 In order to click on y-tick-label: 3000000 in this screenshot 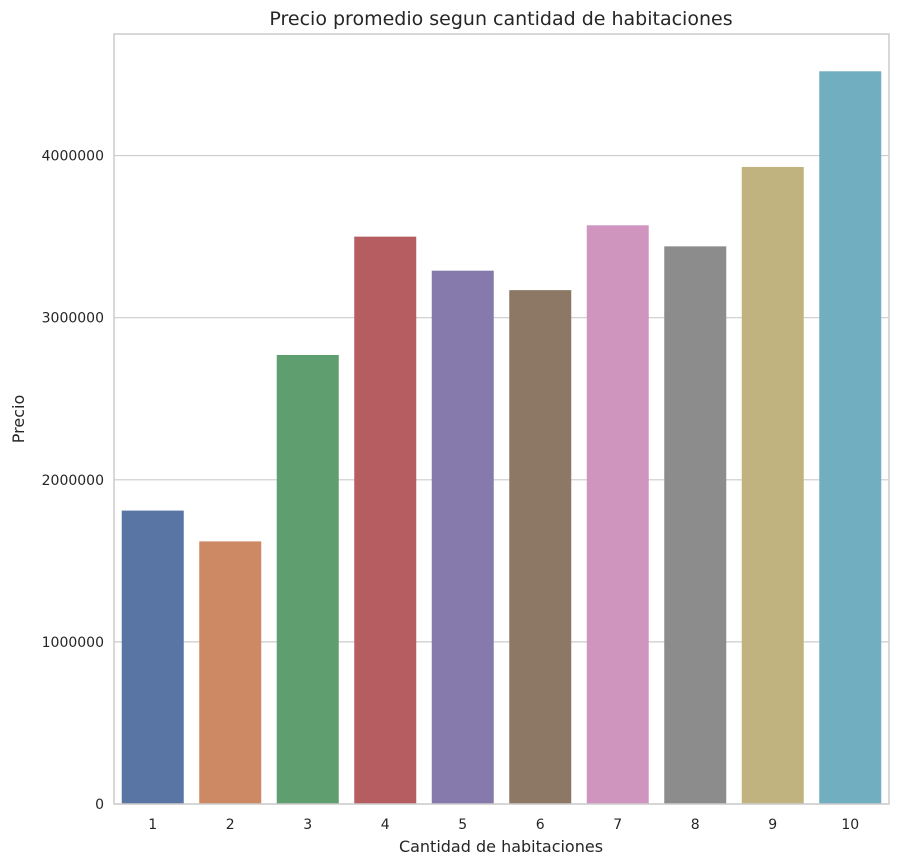, I will do `click(73, 319)`.